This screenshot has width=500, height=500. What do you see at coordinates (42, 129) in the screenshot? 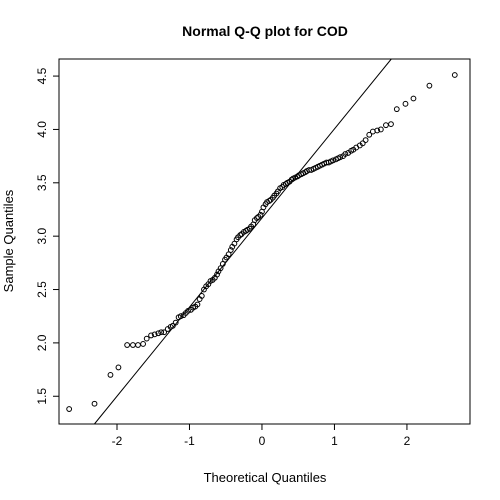
I see `y-tick-label: 4.0` at bounding box center [42, 129].